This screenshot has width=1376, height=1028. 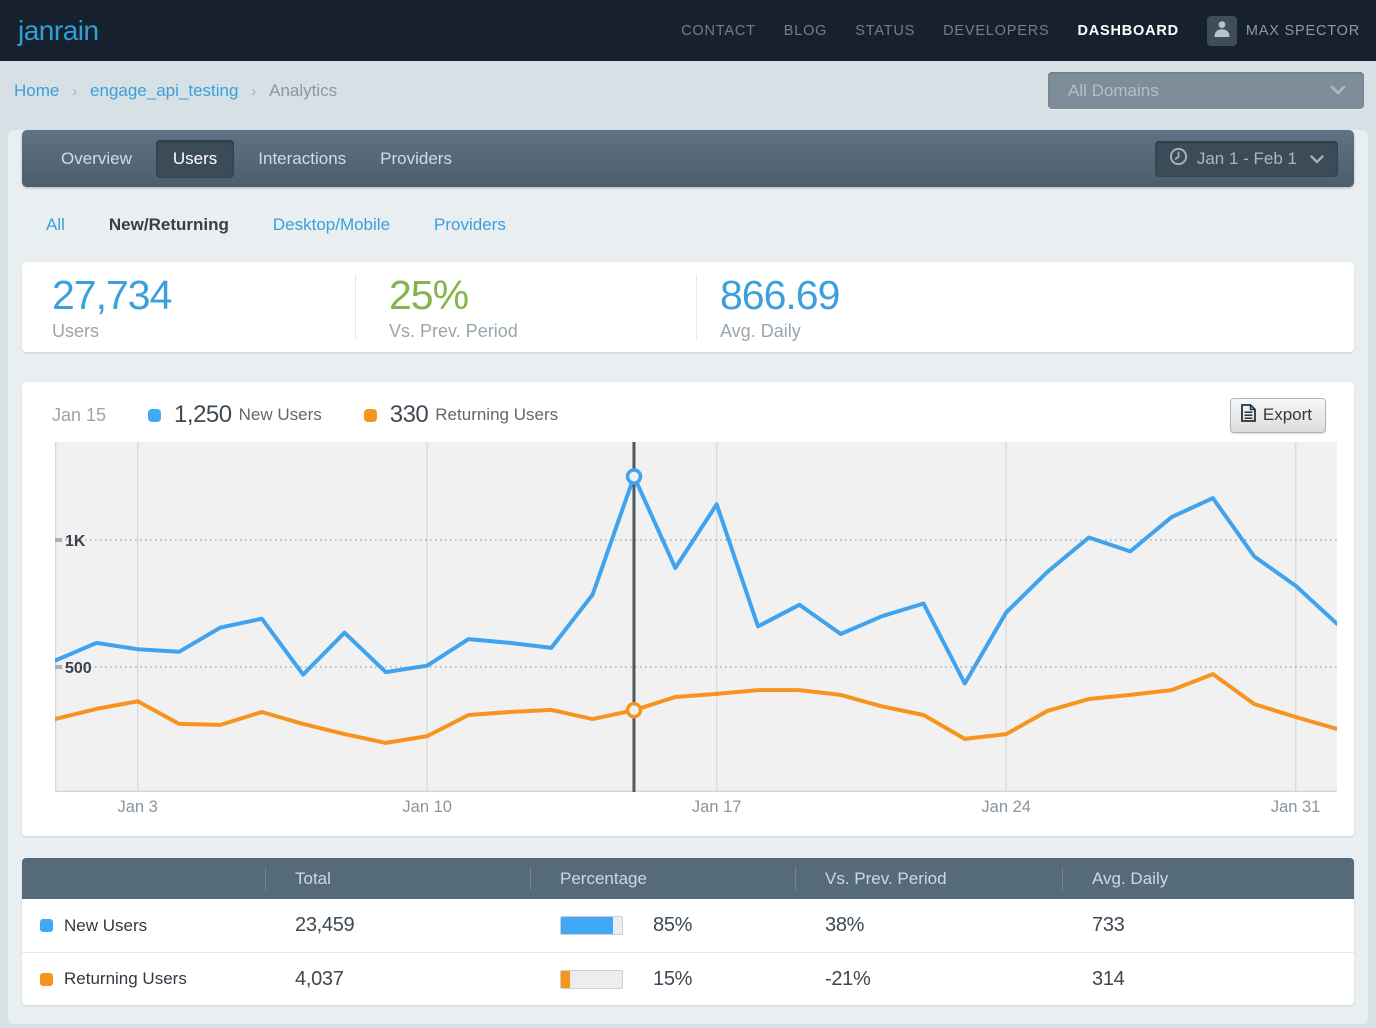 I want to click on stat-value: 27,734, so click(x=112, y=294).